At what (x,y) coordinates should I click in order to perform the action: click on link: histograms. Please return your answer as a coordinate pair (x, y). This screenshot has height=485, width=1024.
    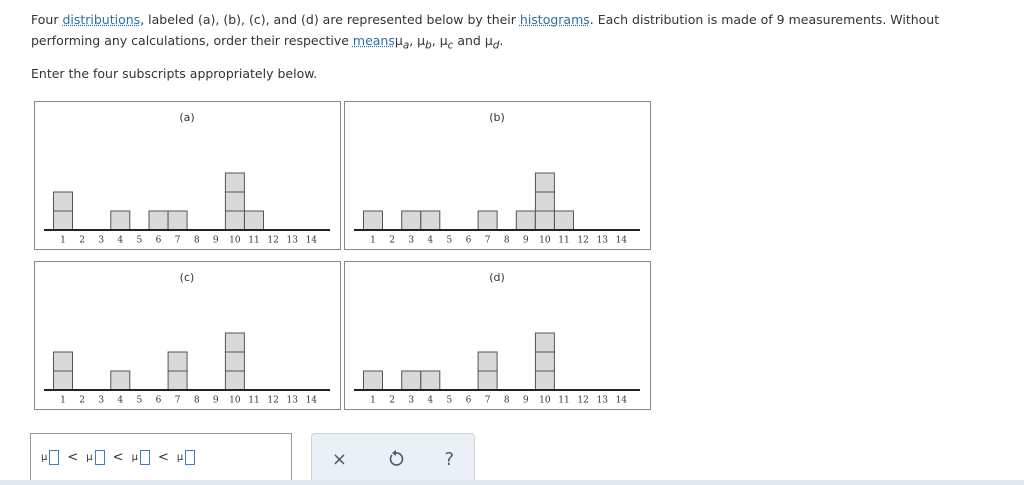
    Looking at the image, I should click on (554, 19).